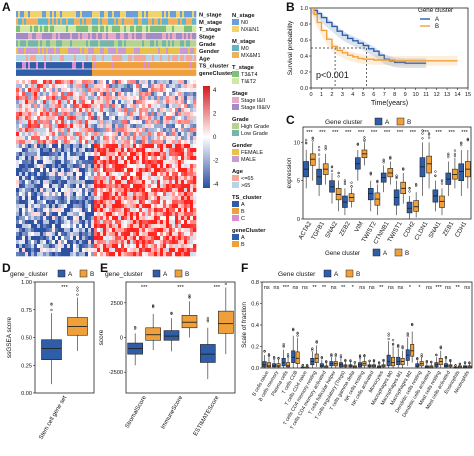 Image resolution: width=474 pixels, height=456 pixels. I want to click on legend-label: A, so click(437, 20).